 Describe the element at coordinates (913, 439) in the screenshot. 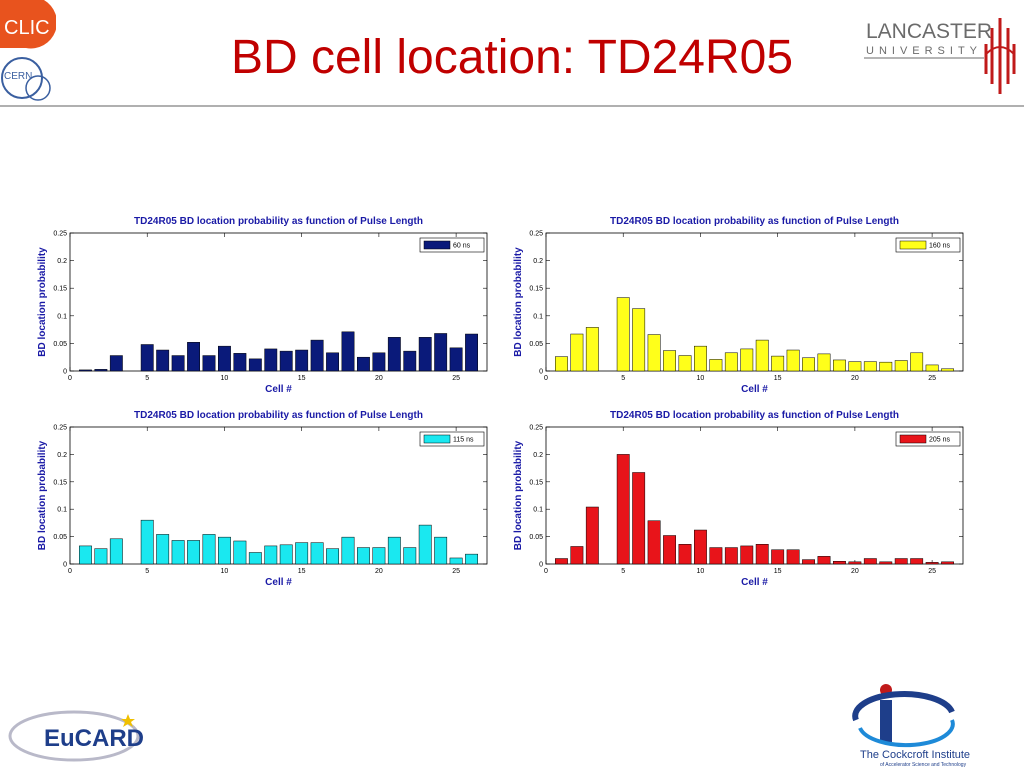

I see `legend-swatch` at that location.